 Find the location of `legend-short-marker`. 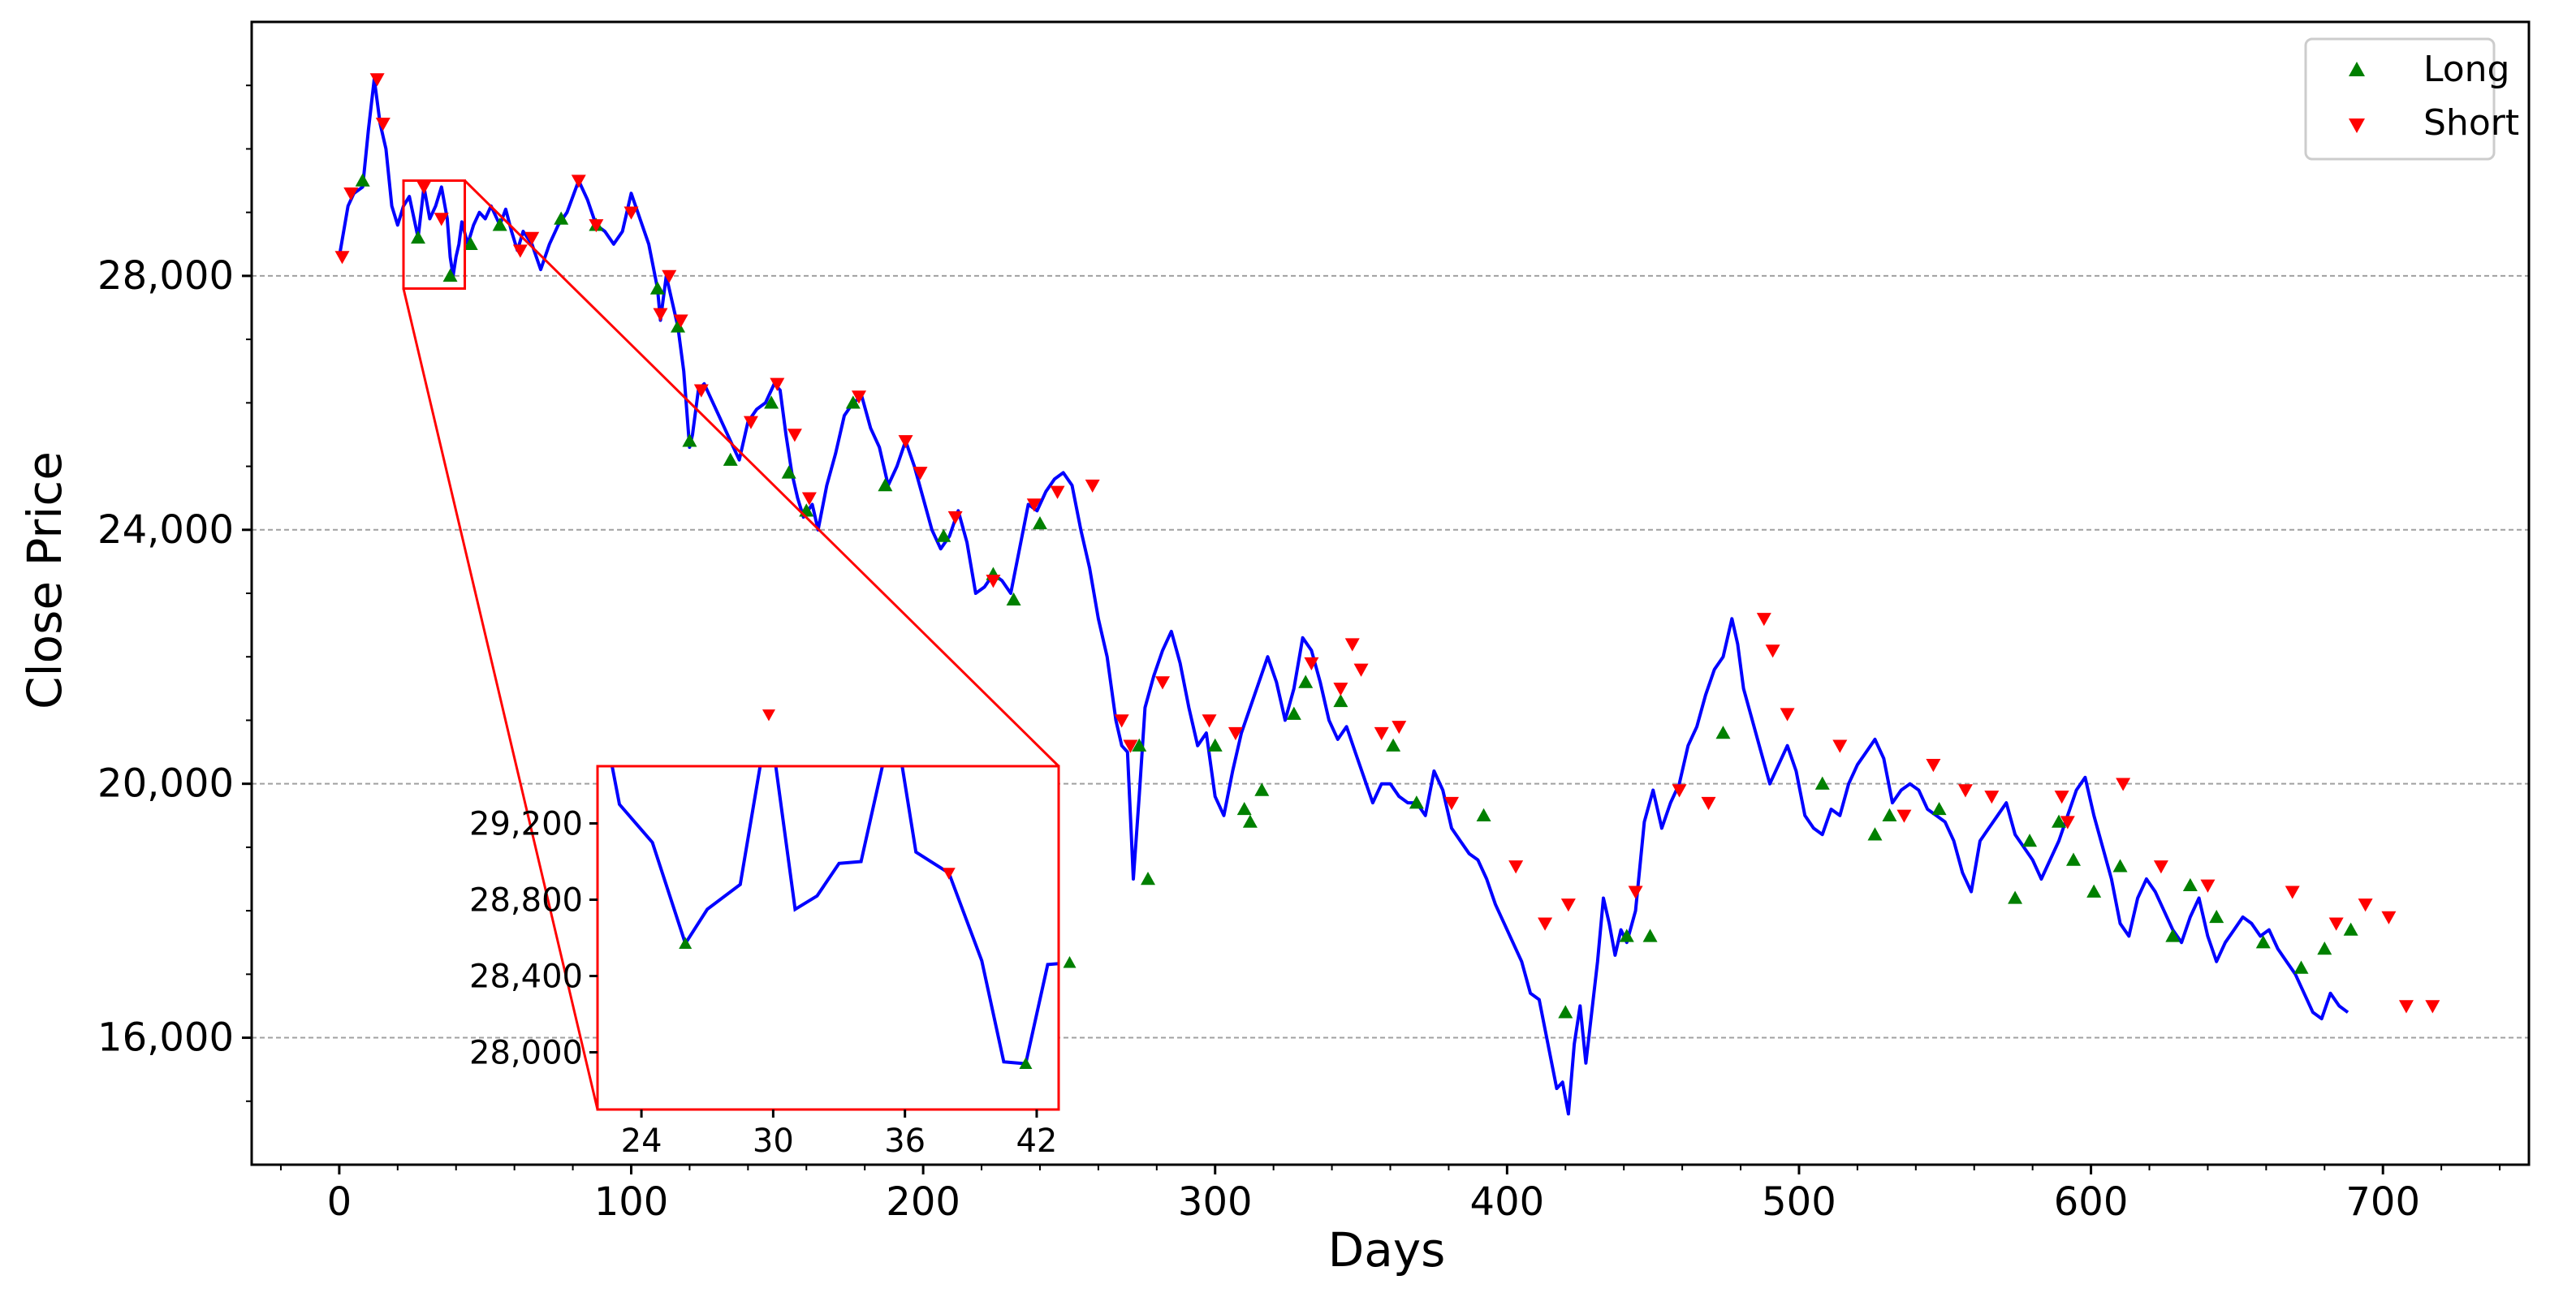

legend-short-marker is located at coordinates (2357, 125).